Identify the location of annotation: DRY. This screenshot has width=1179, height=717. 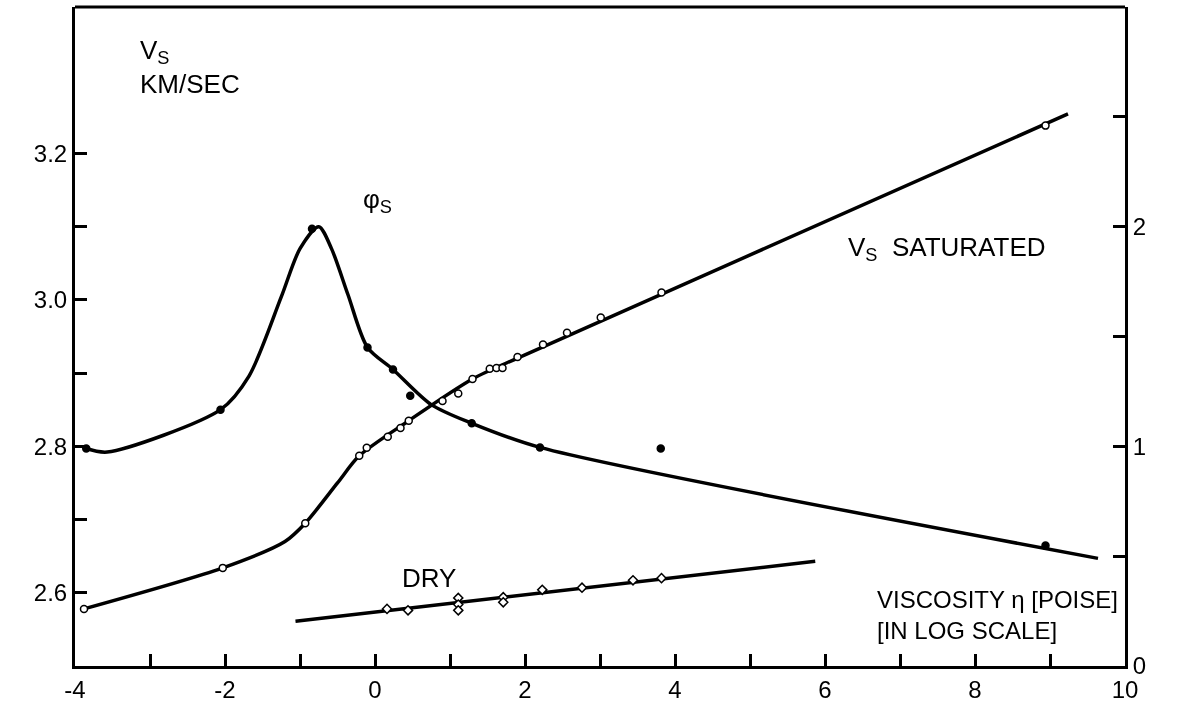
(429, 578).